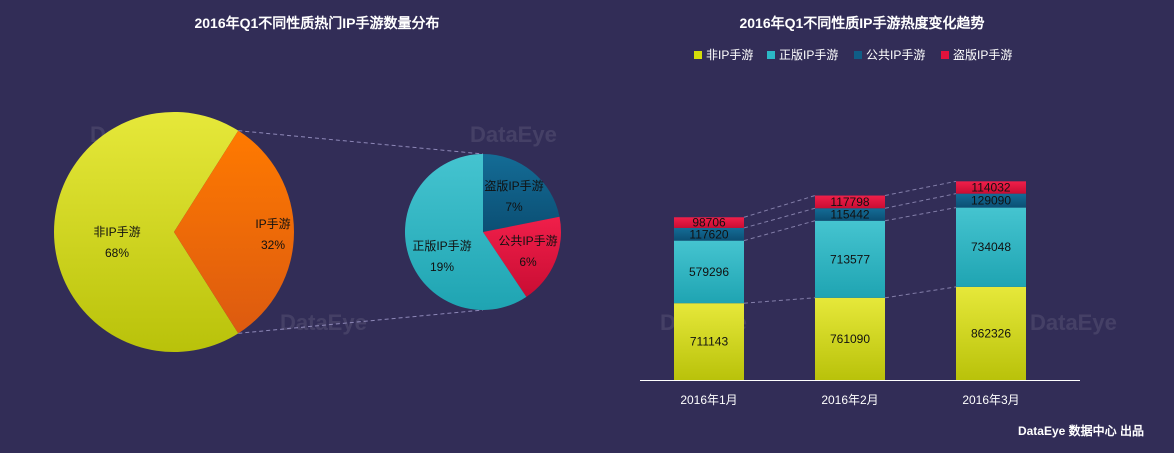  Describe the element at coordinates (441, 246) in the screenshot. I see `subpie-label-licensed-name: 正版IP手游` at that location.